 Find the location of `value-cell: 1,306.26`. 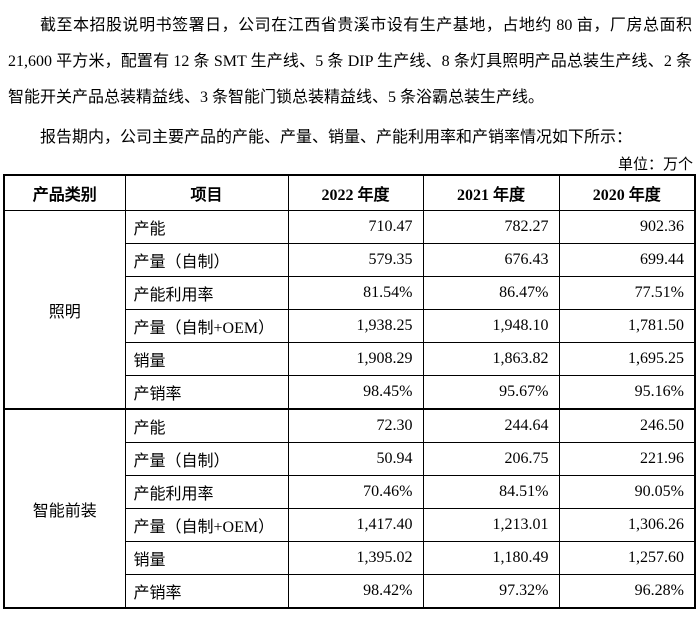

value-cell: 1,306.26 is located at coordinates (627, 525).